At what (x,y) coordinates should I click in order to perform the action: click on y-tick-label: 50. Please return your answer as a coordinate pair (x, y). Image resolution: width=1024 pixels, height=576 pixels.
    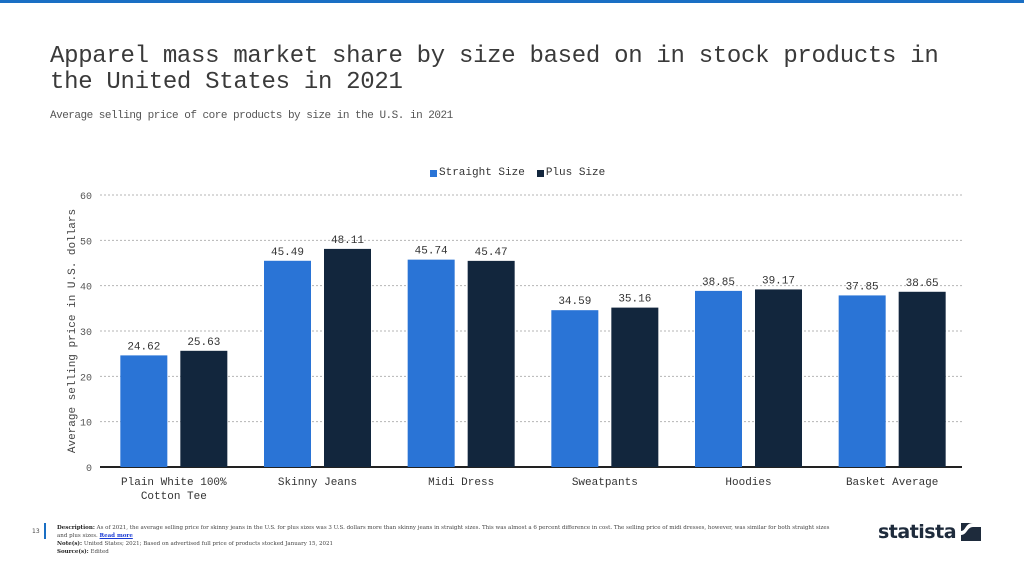
    Looking at the image, I should click on (86, 242).